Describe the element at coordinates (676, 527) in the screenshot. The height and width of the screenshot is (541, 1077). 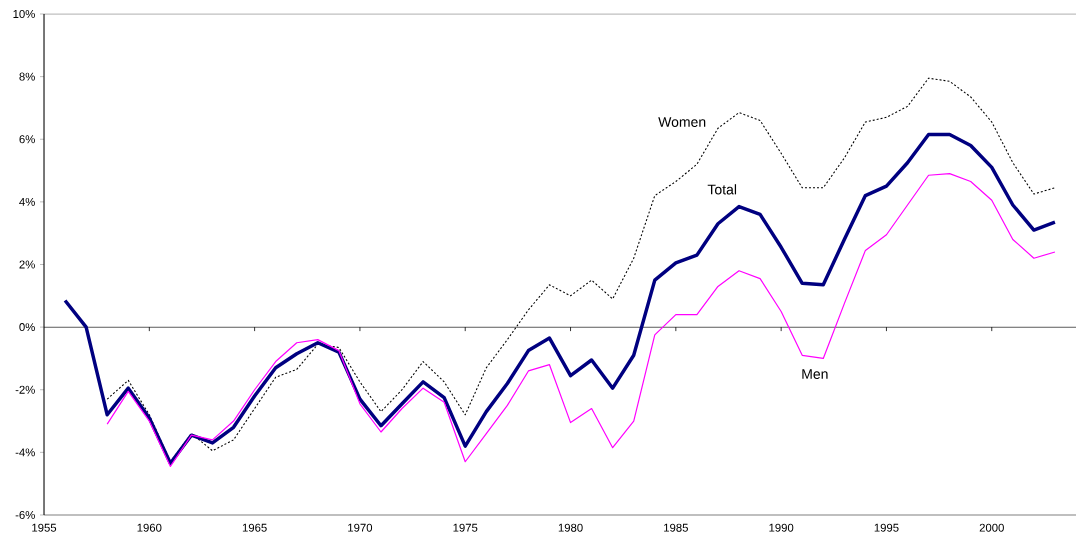
I see `x-tick-label: 1985` at that location.